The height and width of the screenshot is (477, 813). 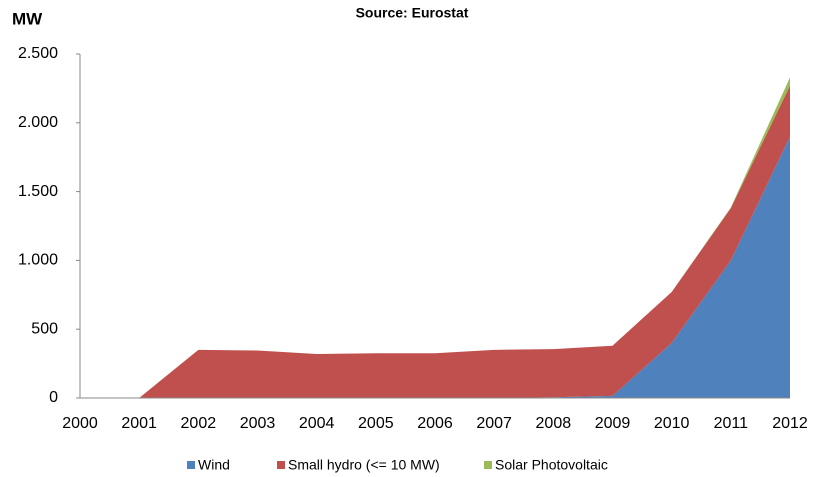 What do you see at coordinates (376, 423) in the screenshot?
I see `x-tick-label: 2005` at bounding box center [376, 423].